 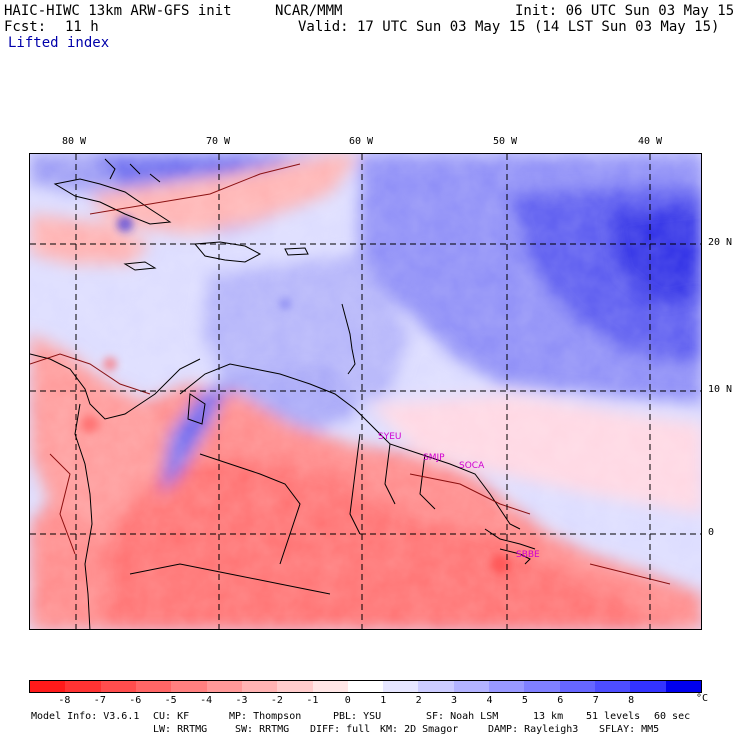 I want to click on colorbar-tick-label: 0, so click(x=347, y=700).